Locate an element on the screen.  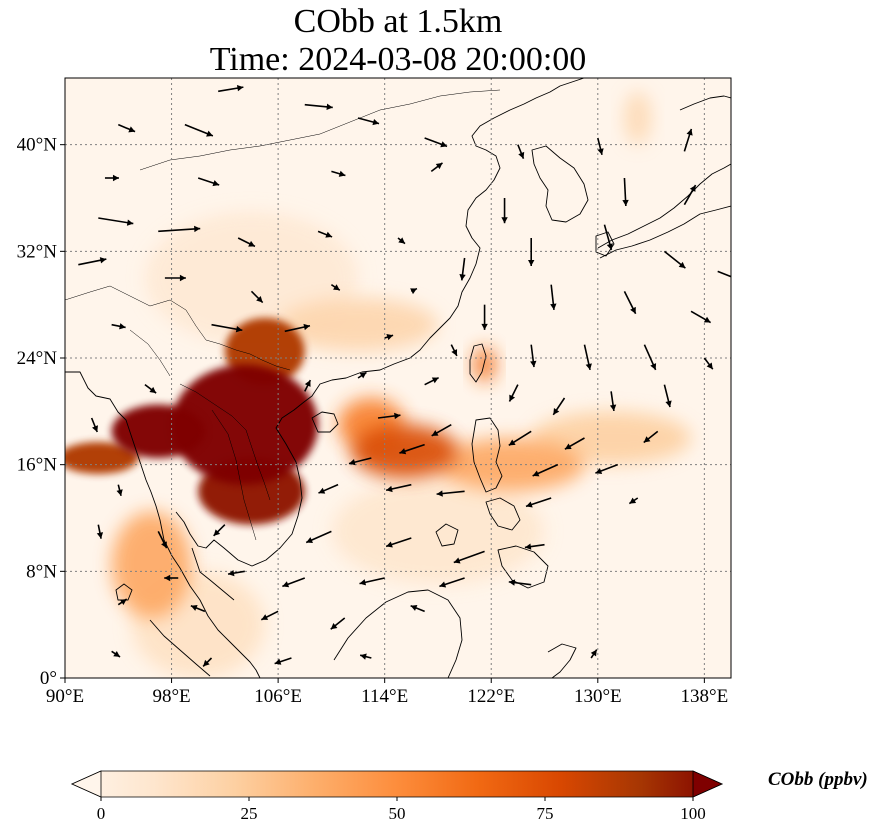
lon-tick-label: 138°E is located at coordinates (705, 696).